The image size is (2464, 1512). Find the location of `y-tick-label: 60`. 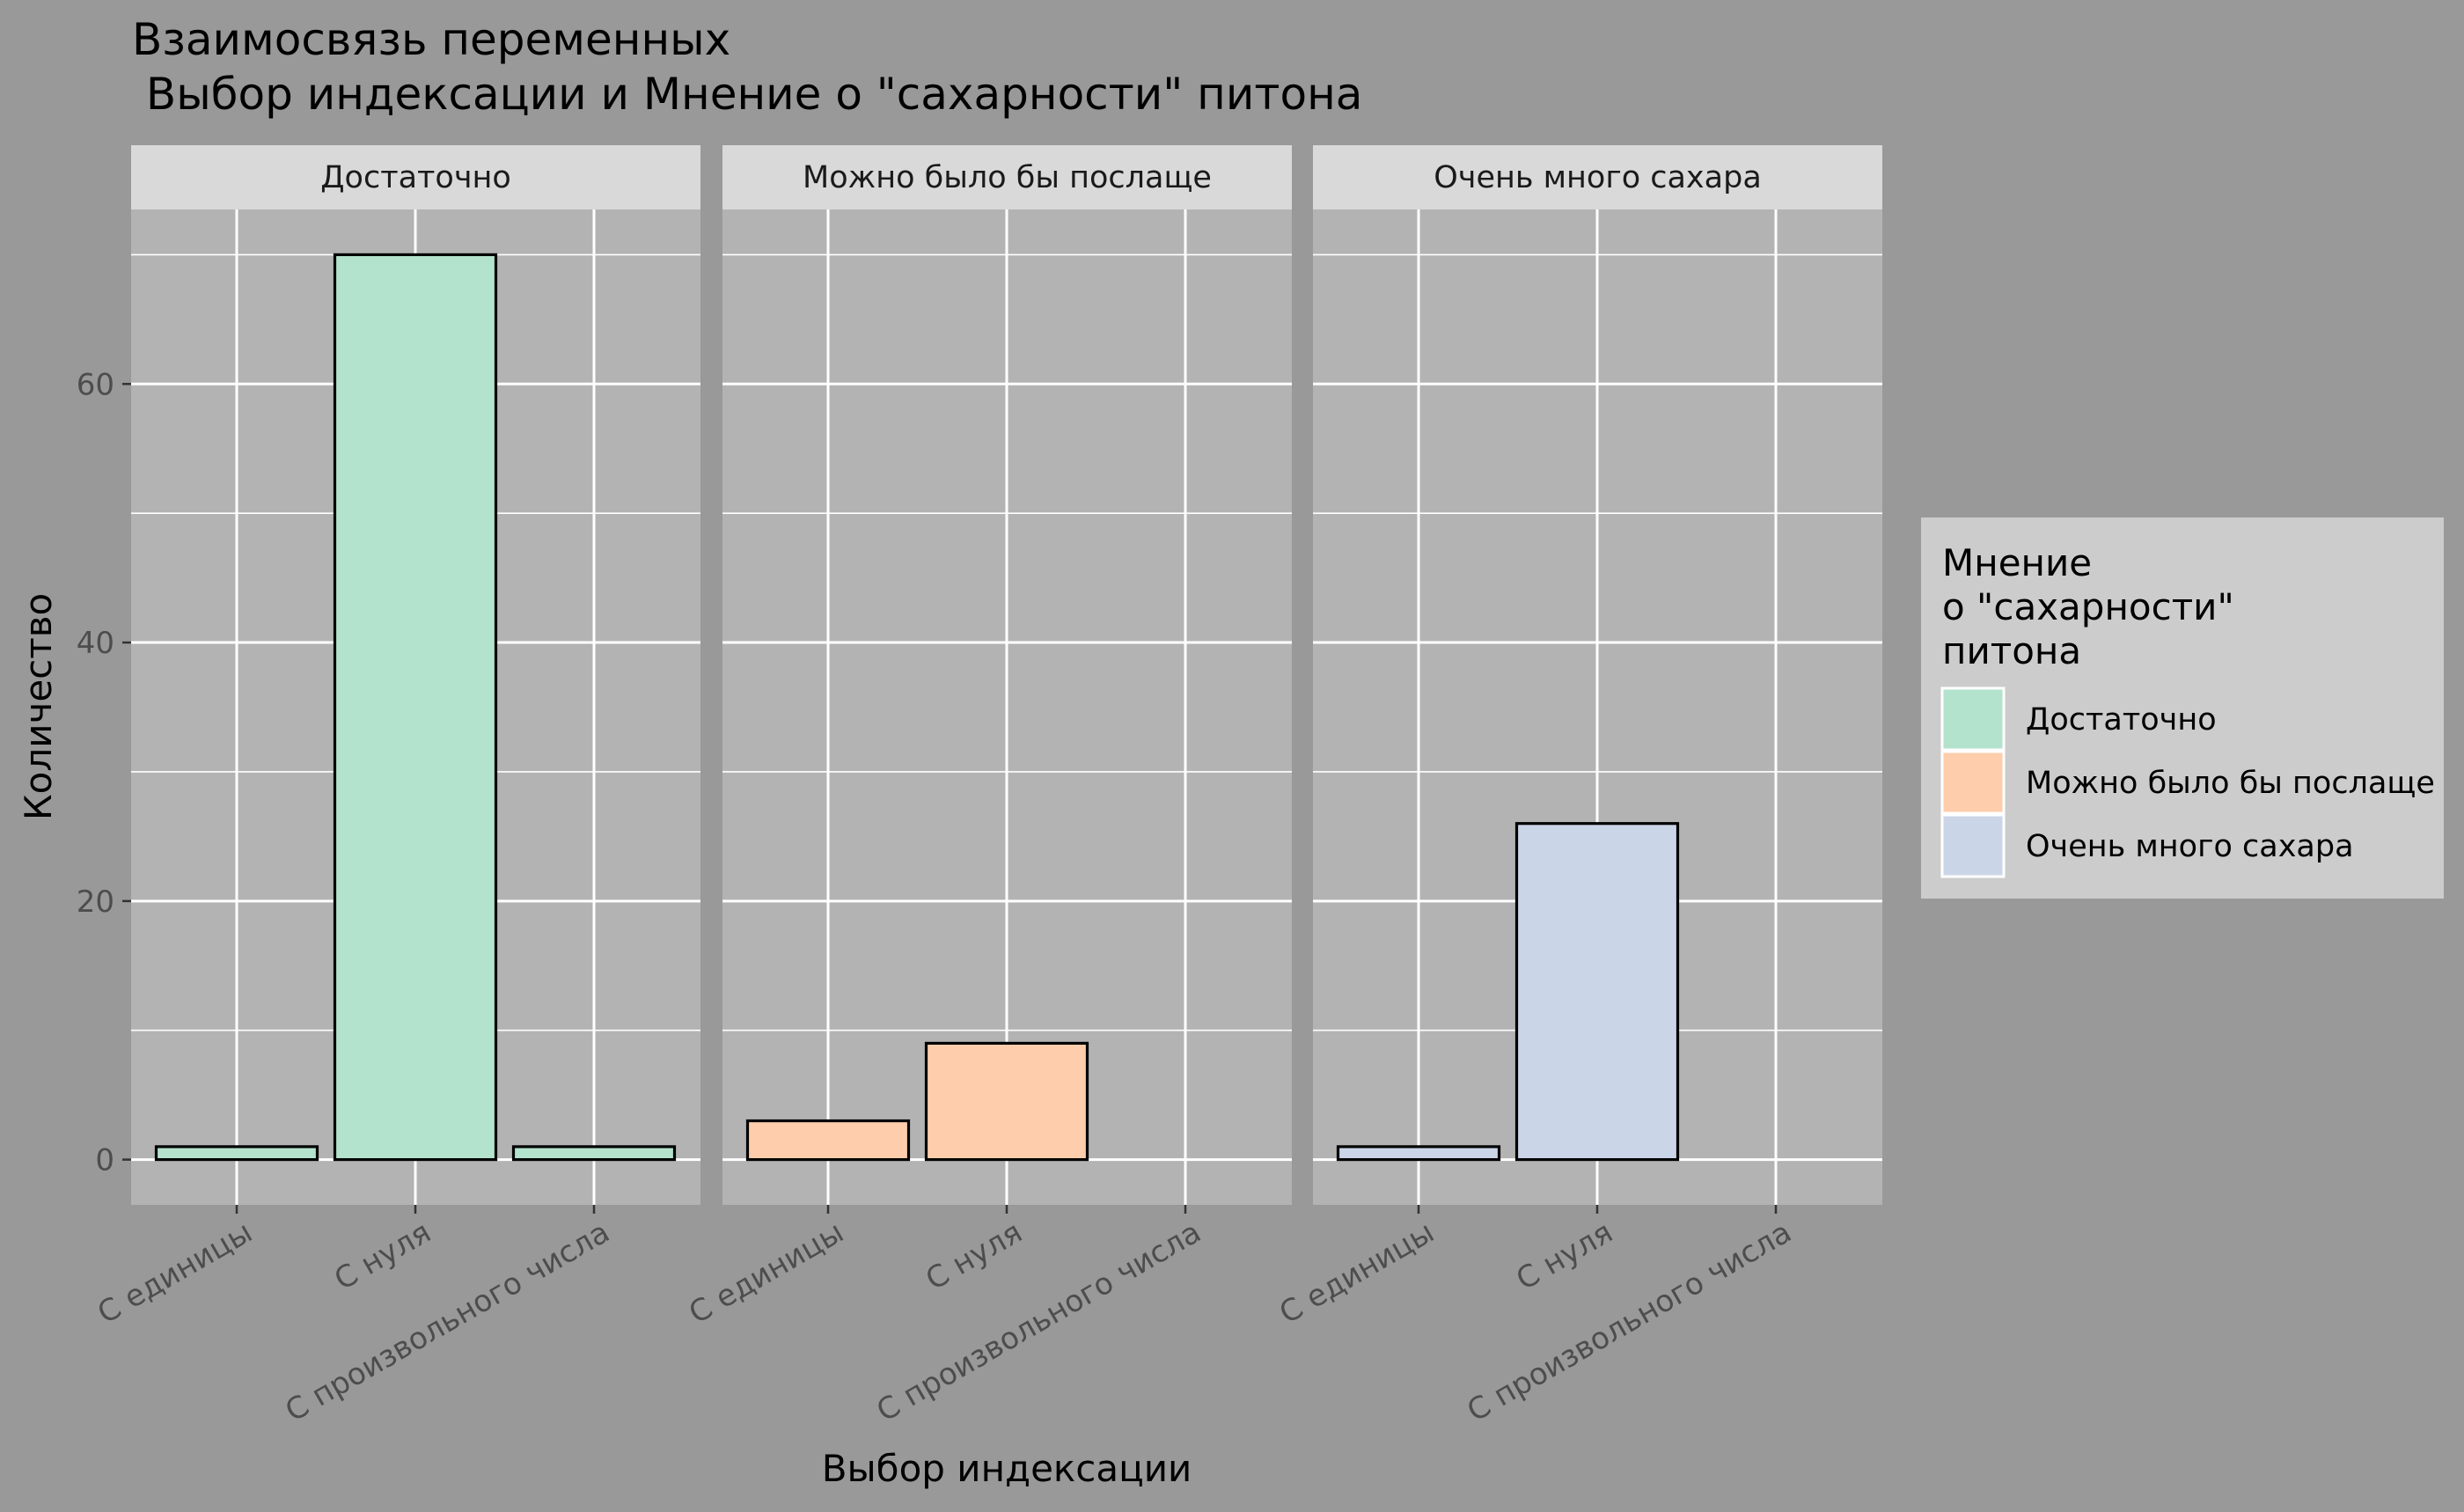

y-tick-label: 60 is located at coordinates (96, 385).